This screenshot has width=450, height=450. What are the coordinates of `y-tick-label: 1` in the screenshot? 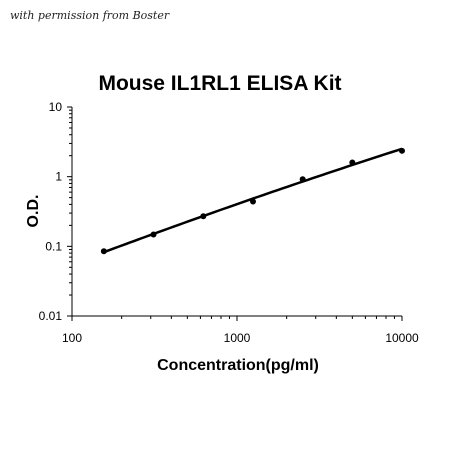 It's located at (58, 177).